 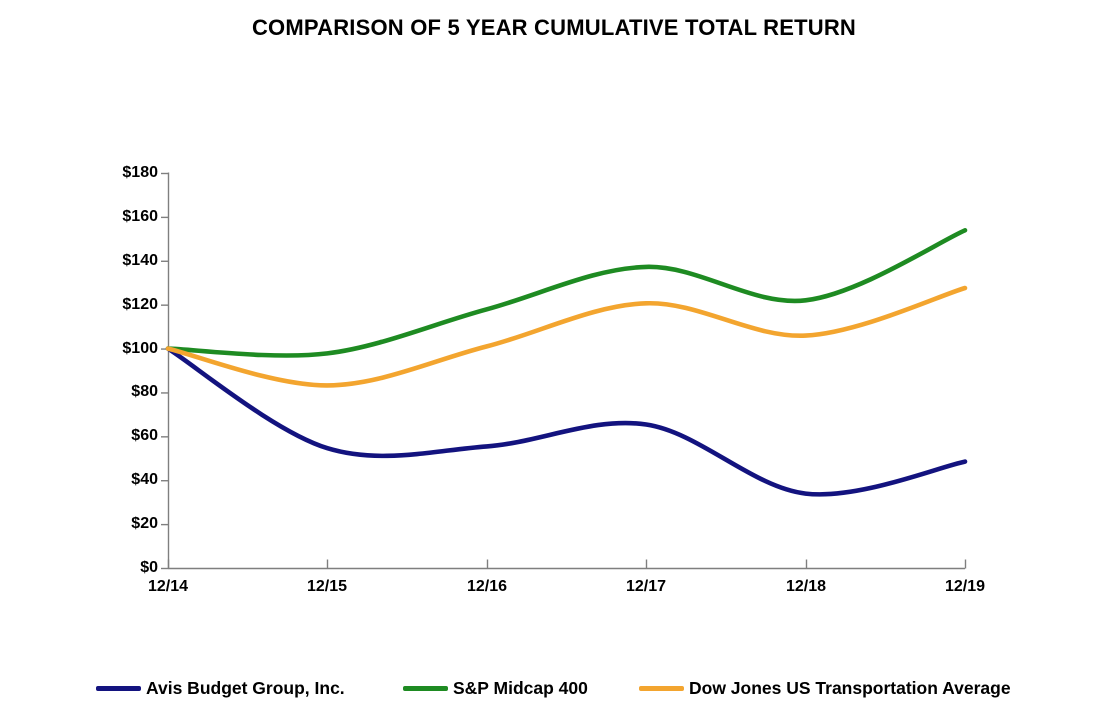 What do you see at coordinates (327, 586) in the screenshot?
I see `x-tick-label: 12/15` at bounding box center [327, 586].